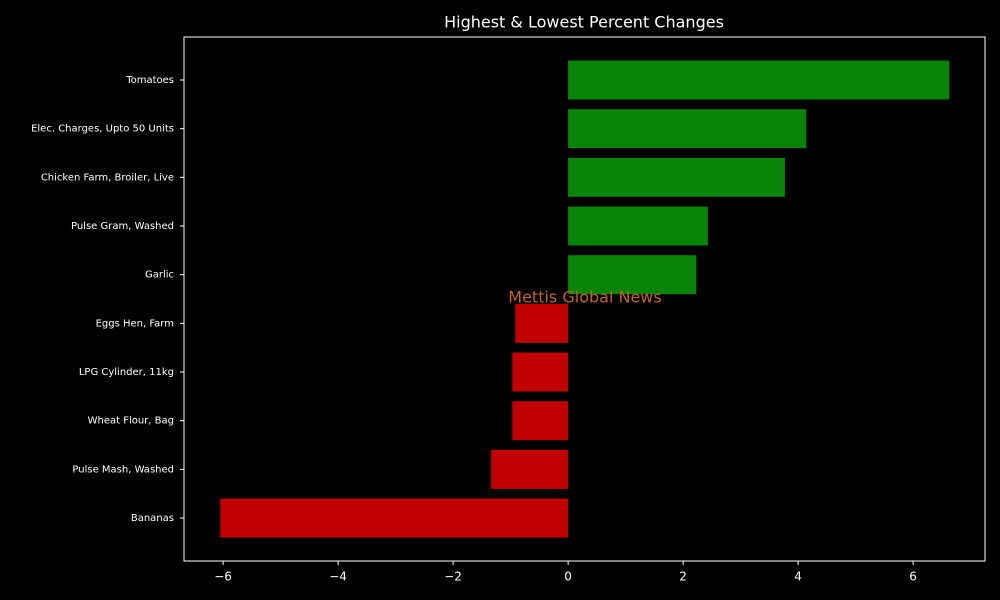 This screenshot has width=1000, height=600. I want to click on x-tick-label: 2, so click(683, 577).